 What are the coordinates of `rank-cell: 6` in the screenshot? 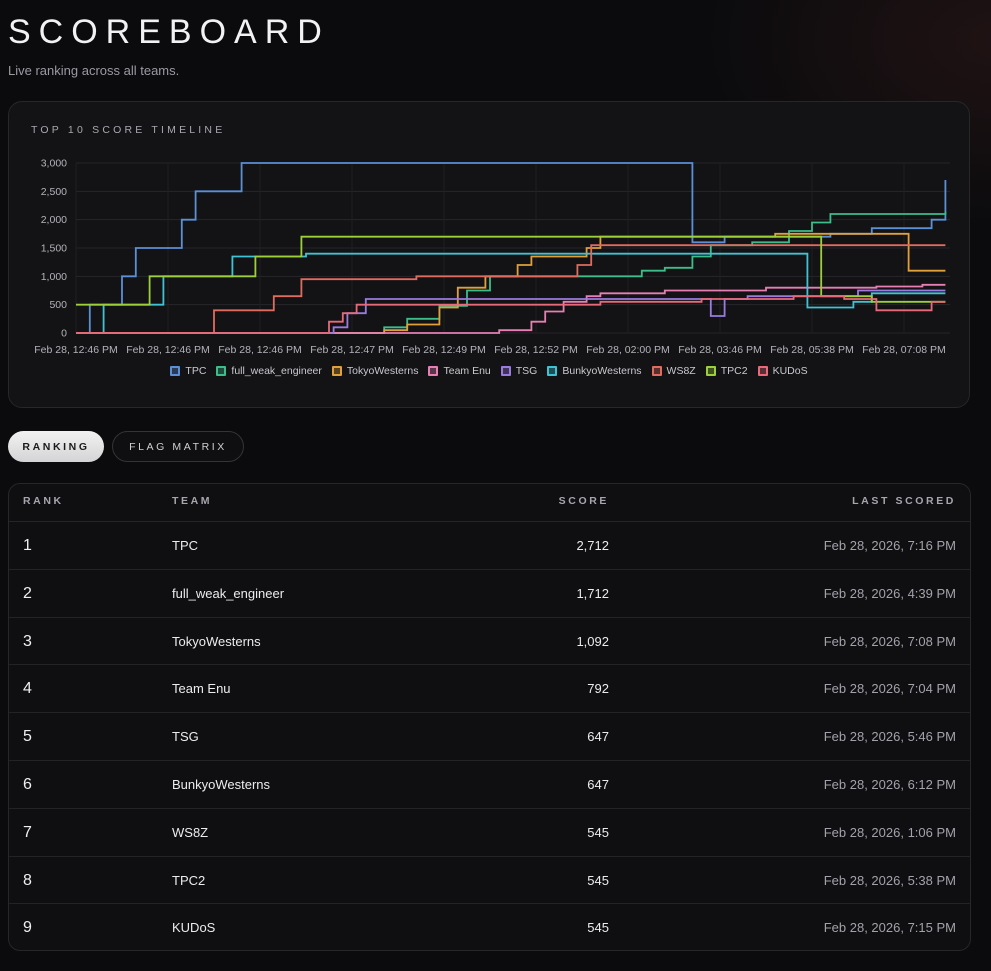 It's located at (27, 784).